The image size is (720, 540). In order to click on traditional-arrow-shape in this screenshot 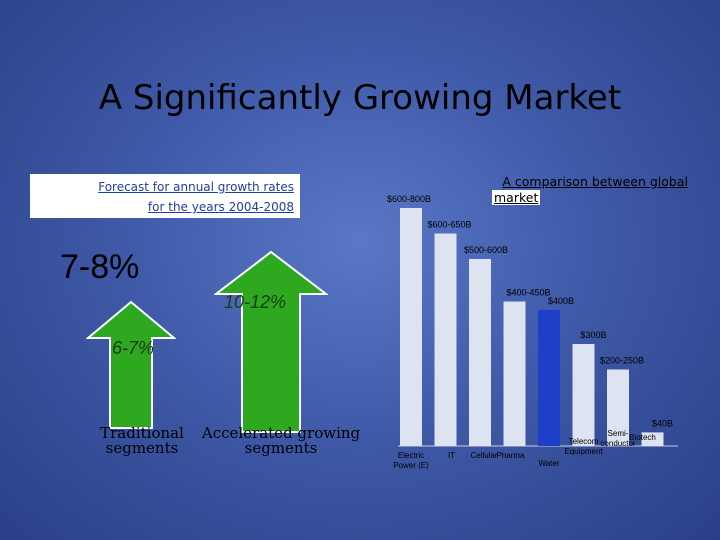, I will do `click(131, 364)`.